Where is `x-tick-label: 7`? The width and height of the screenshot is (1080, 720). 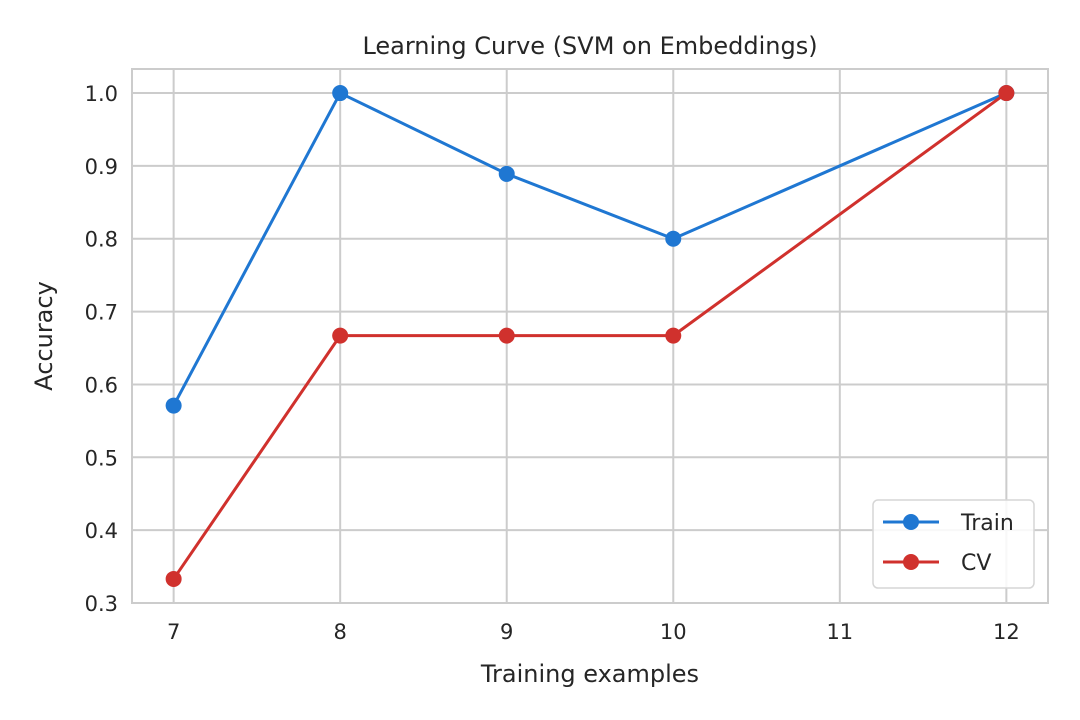 x-tick-label: 7 is located at coordinates (173, 632).